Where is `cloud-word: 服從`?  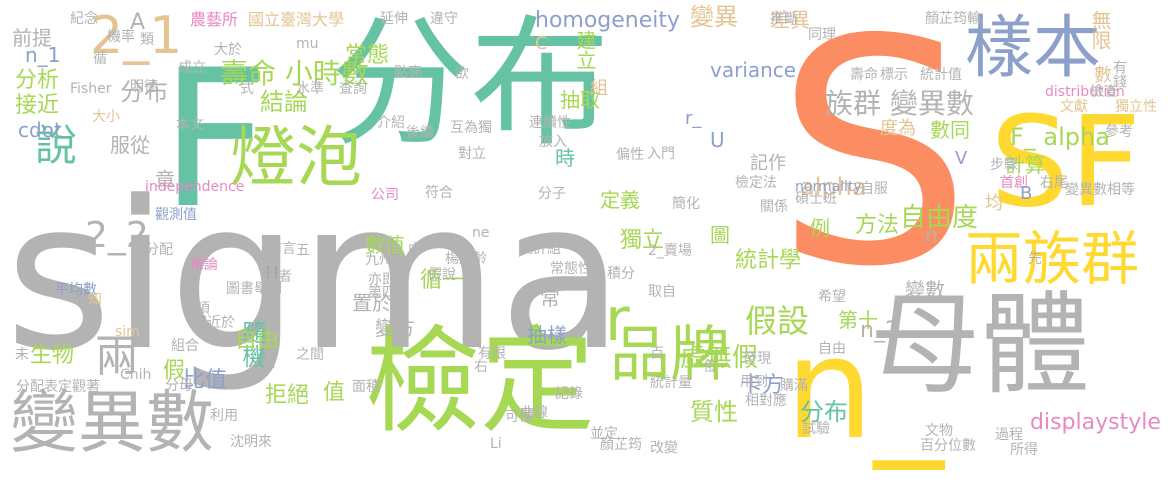 cloud-word: 服從 is located at coordinates (130, 145).